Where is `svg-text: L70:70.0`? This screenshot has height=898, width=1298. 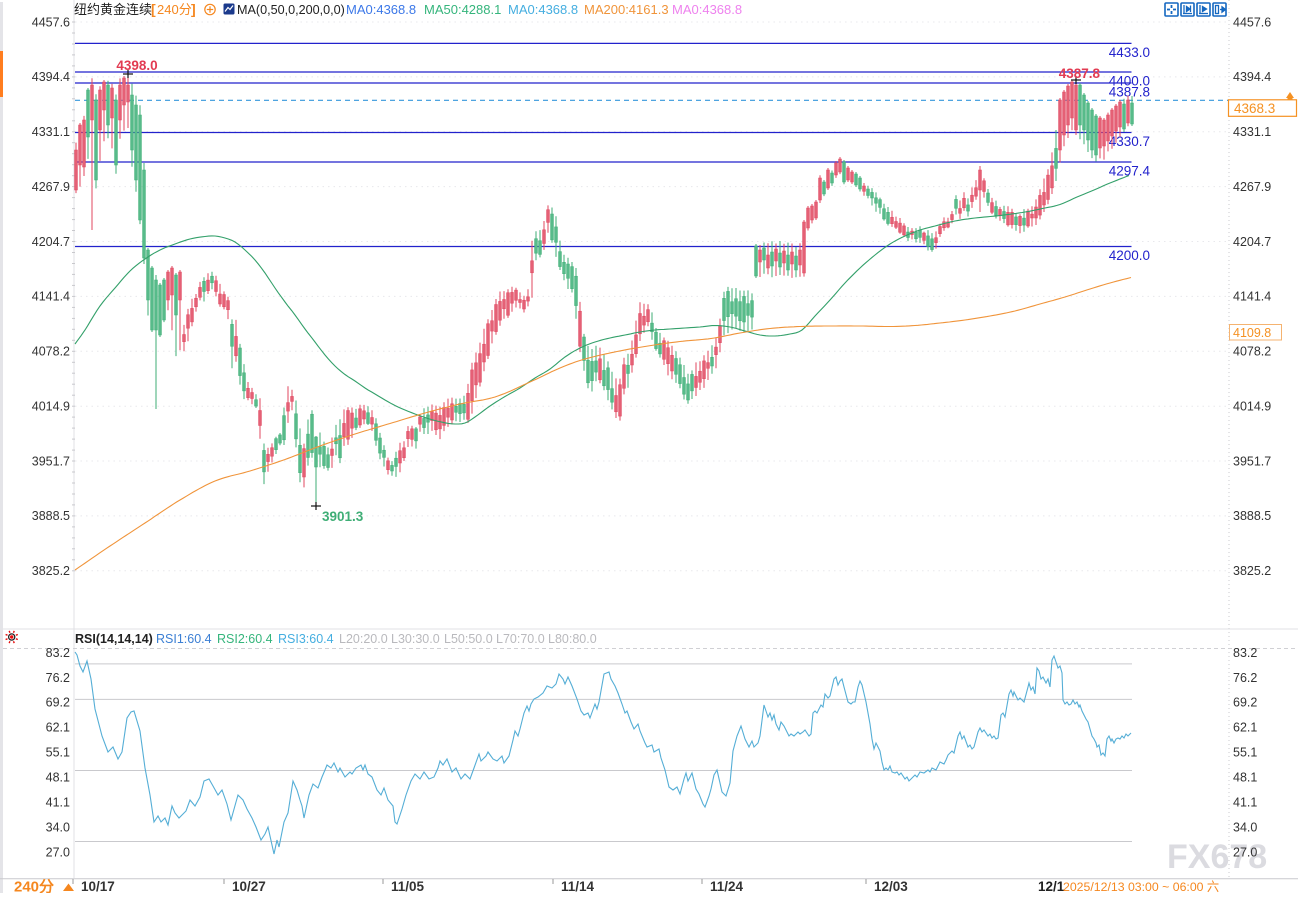 svg-text: L70:70.0 is located at coordinates (520, 639).